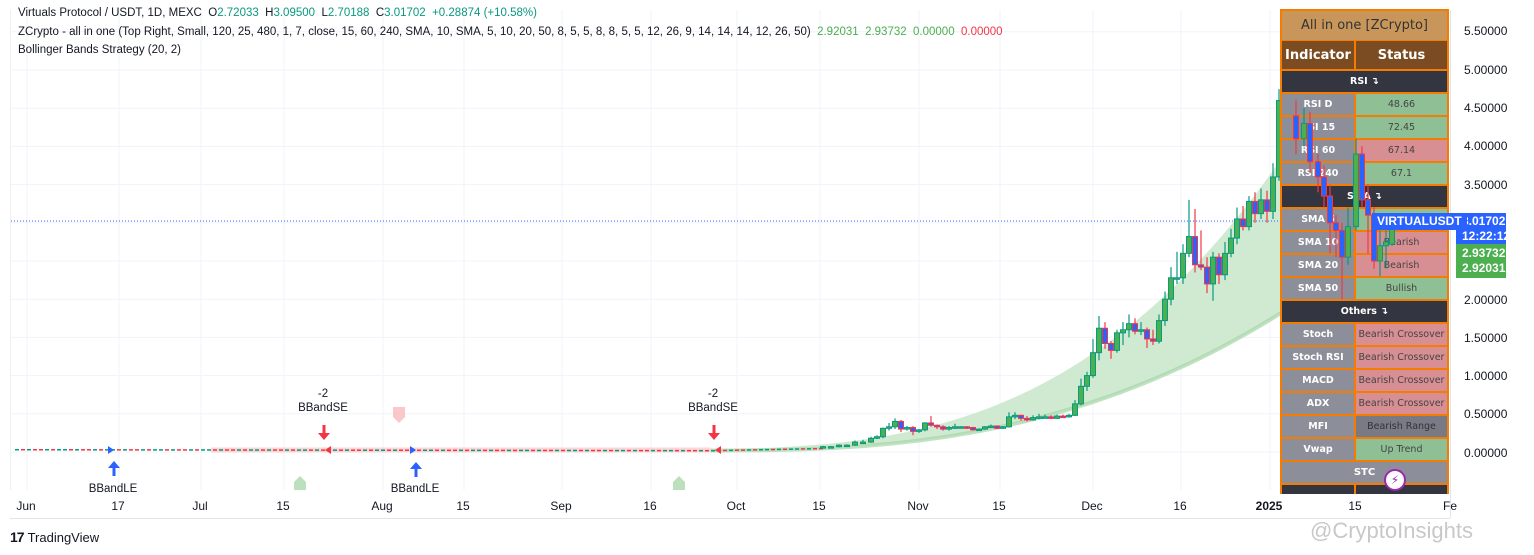  What do you see at coordinates (323, 408) in the screenshot?
I see `signal-label-bbandse-1: BBandSE` at bounding box center [323, 408].